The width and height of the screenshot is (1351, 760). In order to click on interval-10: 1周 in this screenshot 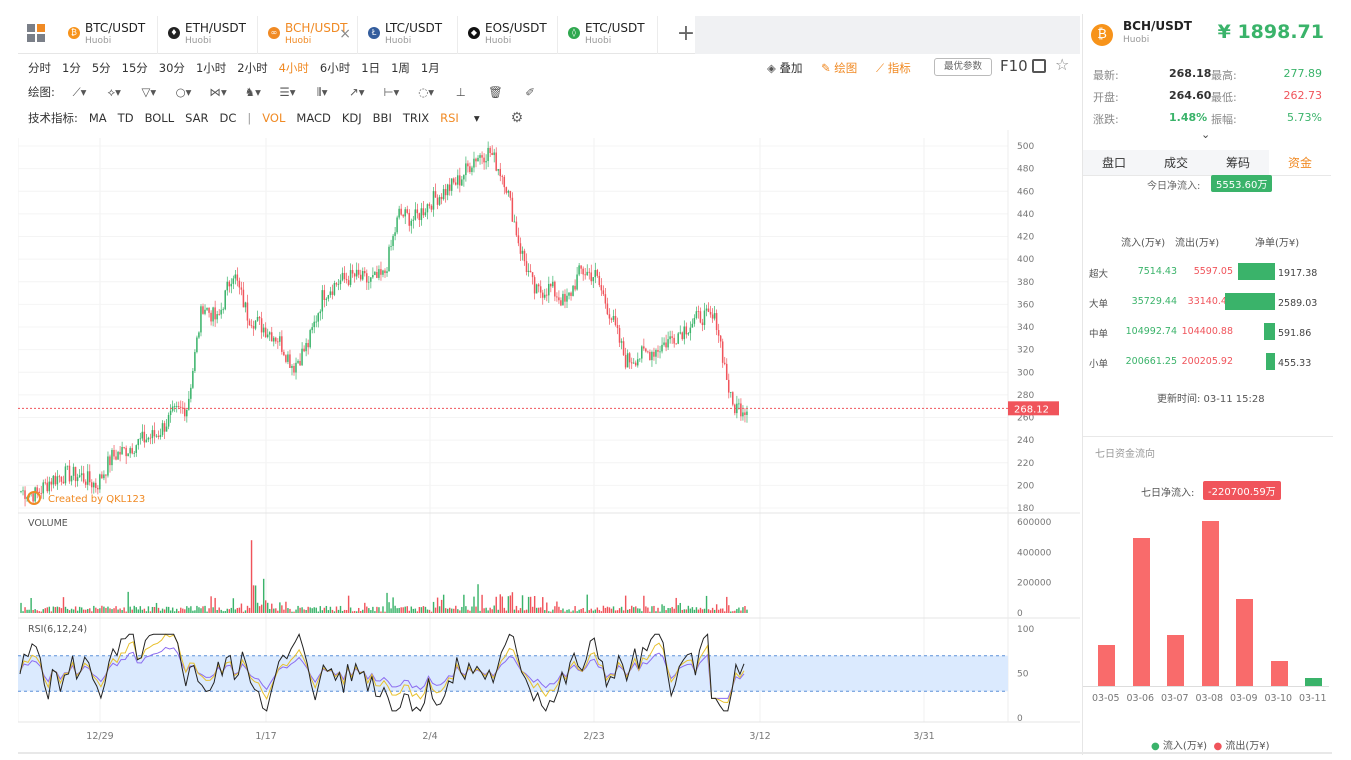, I will do `click(400, 68)`.